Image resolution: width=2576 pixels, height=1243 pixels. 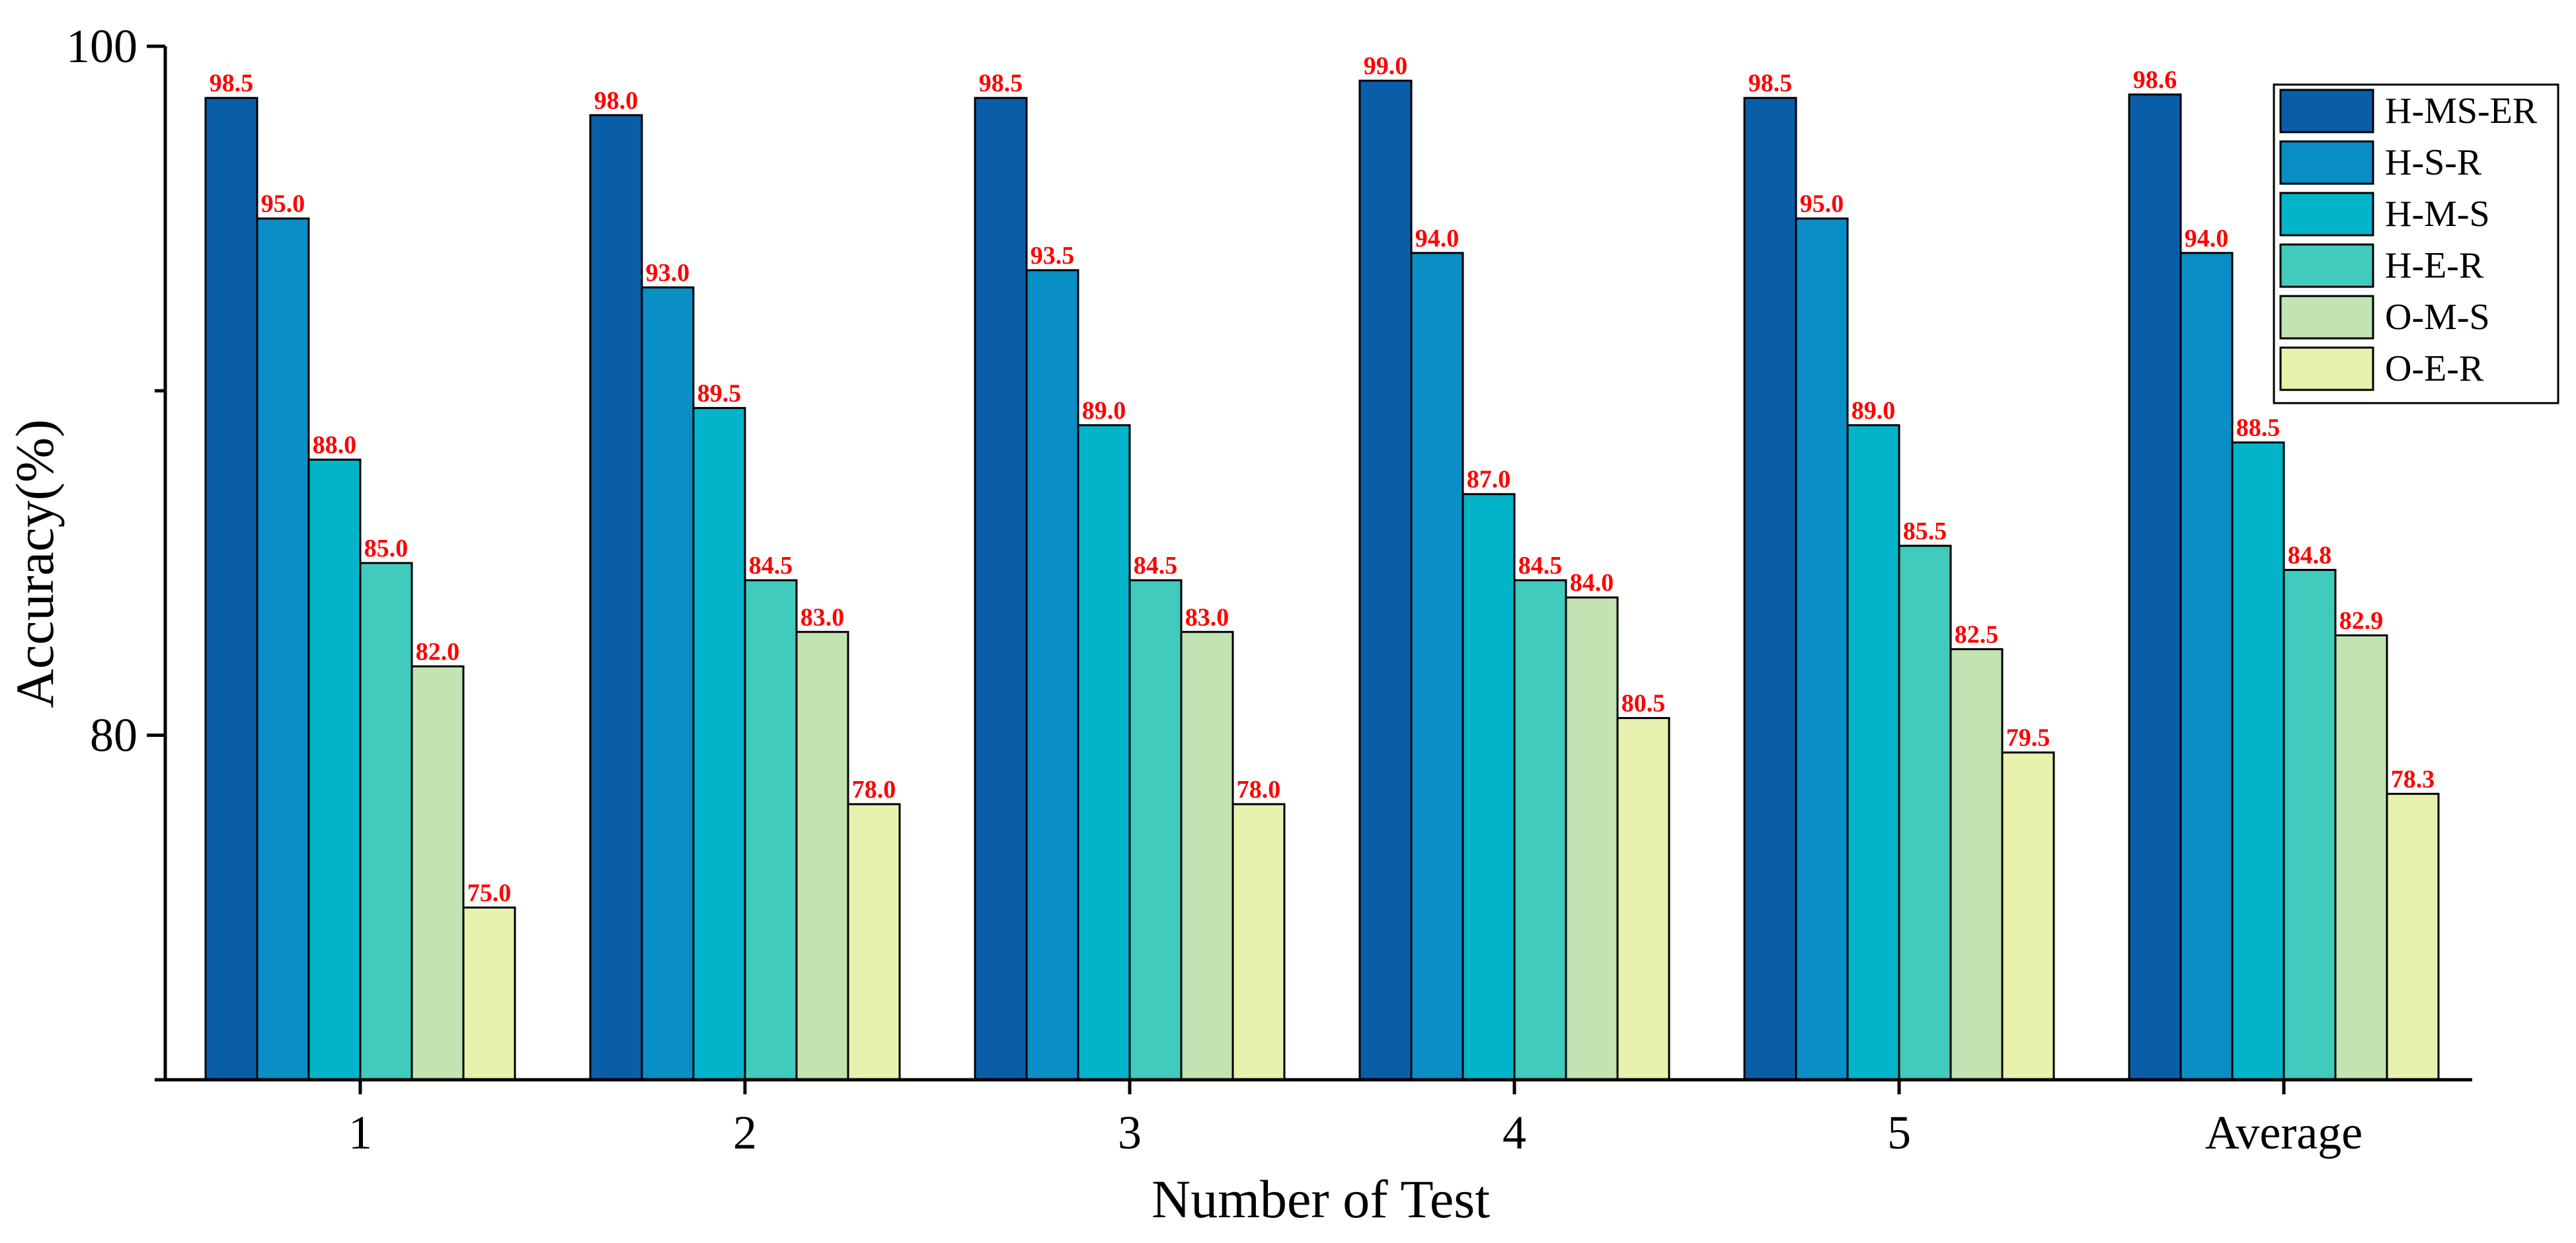 I want to click on bar-h-s-r-average, so click(x=2206, y=666).